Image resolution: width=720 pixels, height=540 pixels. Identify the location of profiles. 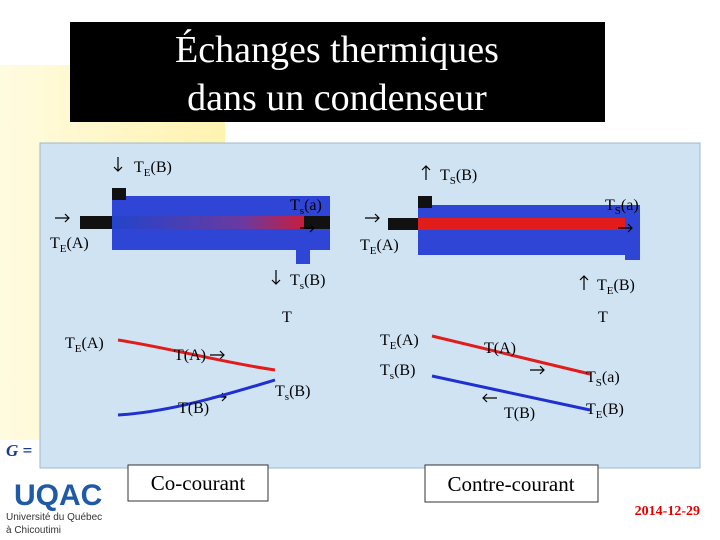
(354, 375).